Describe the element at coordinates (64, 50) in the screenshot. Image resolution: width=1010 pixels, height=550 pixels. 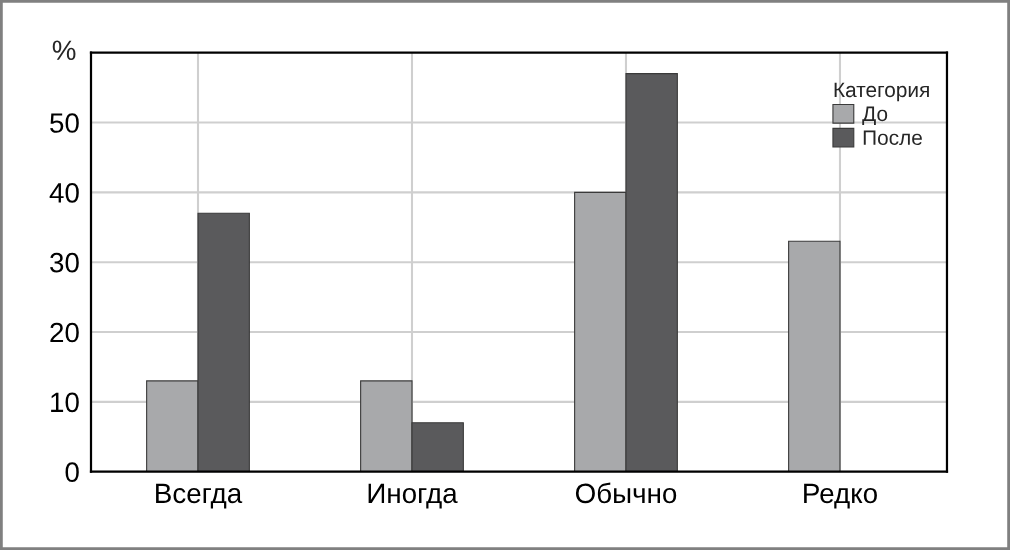
I see `y-axis-title: %` at that location.